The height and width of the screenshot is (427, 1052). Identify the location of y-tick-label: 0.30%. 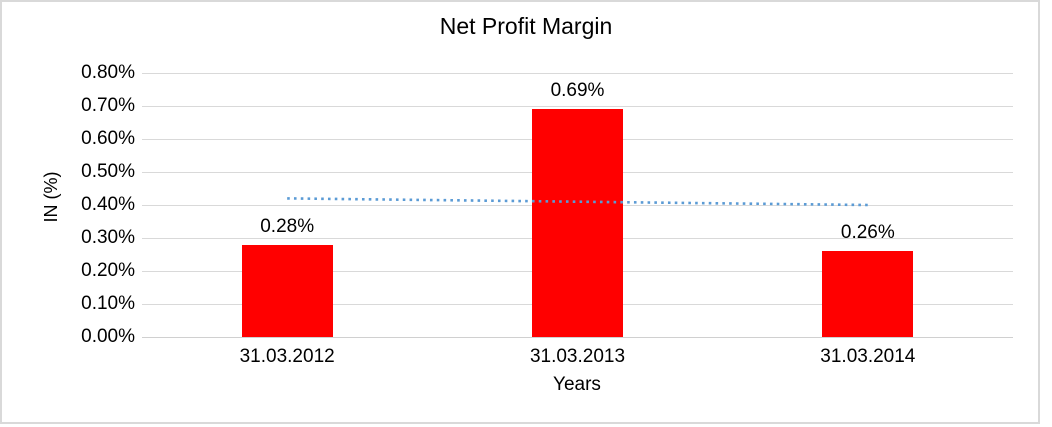
(108, 237).